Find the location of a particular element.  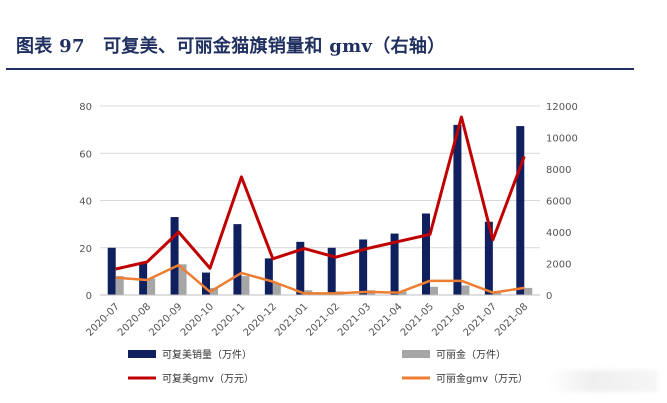

y-right-tick-2: 4000 is located at coordinates (558, 233).